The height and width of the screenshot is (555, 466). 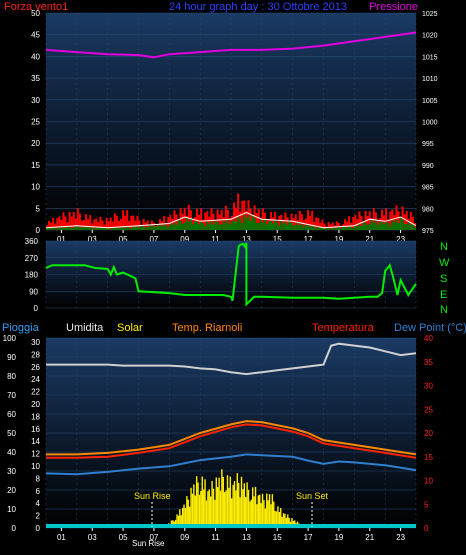 What do you see at coordinates (443, 279) in the screenshot?
I see `compass-s: S` at bounding box center [443, 279].